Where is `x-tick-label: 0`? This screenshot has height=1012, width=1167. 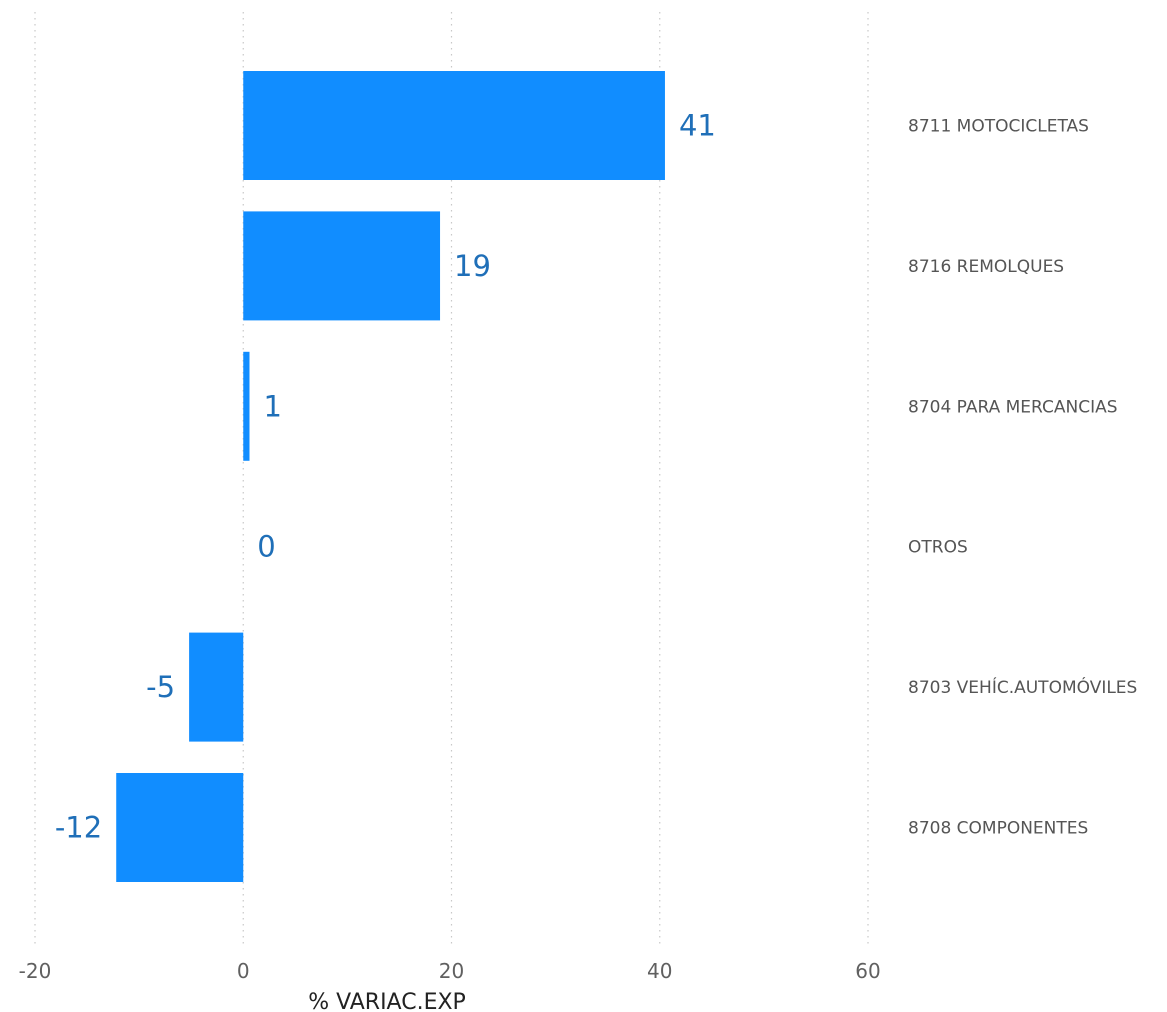
x-tick-label: 0 is located at coordinates (243, 971).